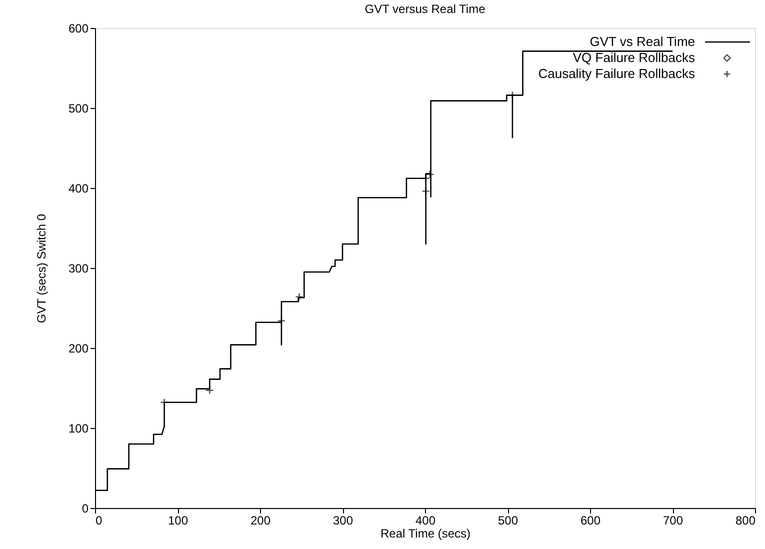 The height and width of the screenshot is (549, 765). What do you see at coordinates (78, 189) in the screenshot?
I see `y-tick-label: 400` at bounding box center [78, 189].